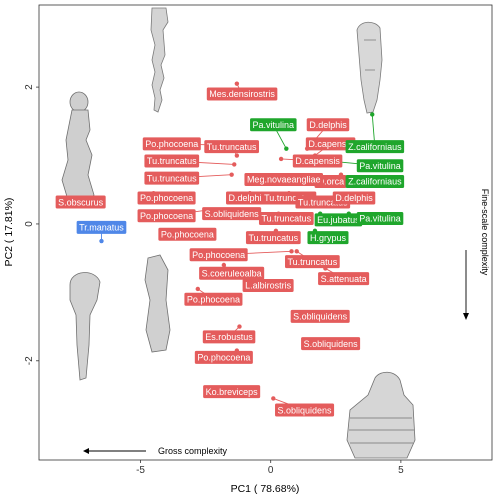 This screenshot has height=498, width=500. Describe the element at coordinates (140, 470) in the screenshot. I see `x-tick-label: -5` at that location.